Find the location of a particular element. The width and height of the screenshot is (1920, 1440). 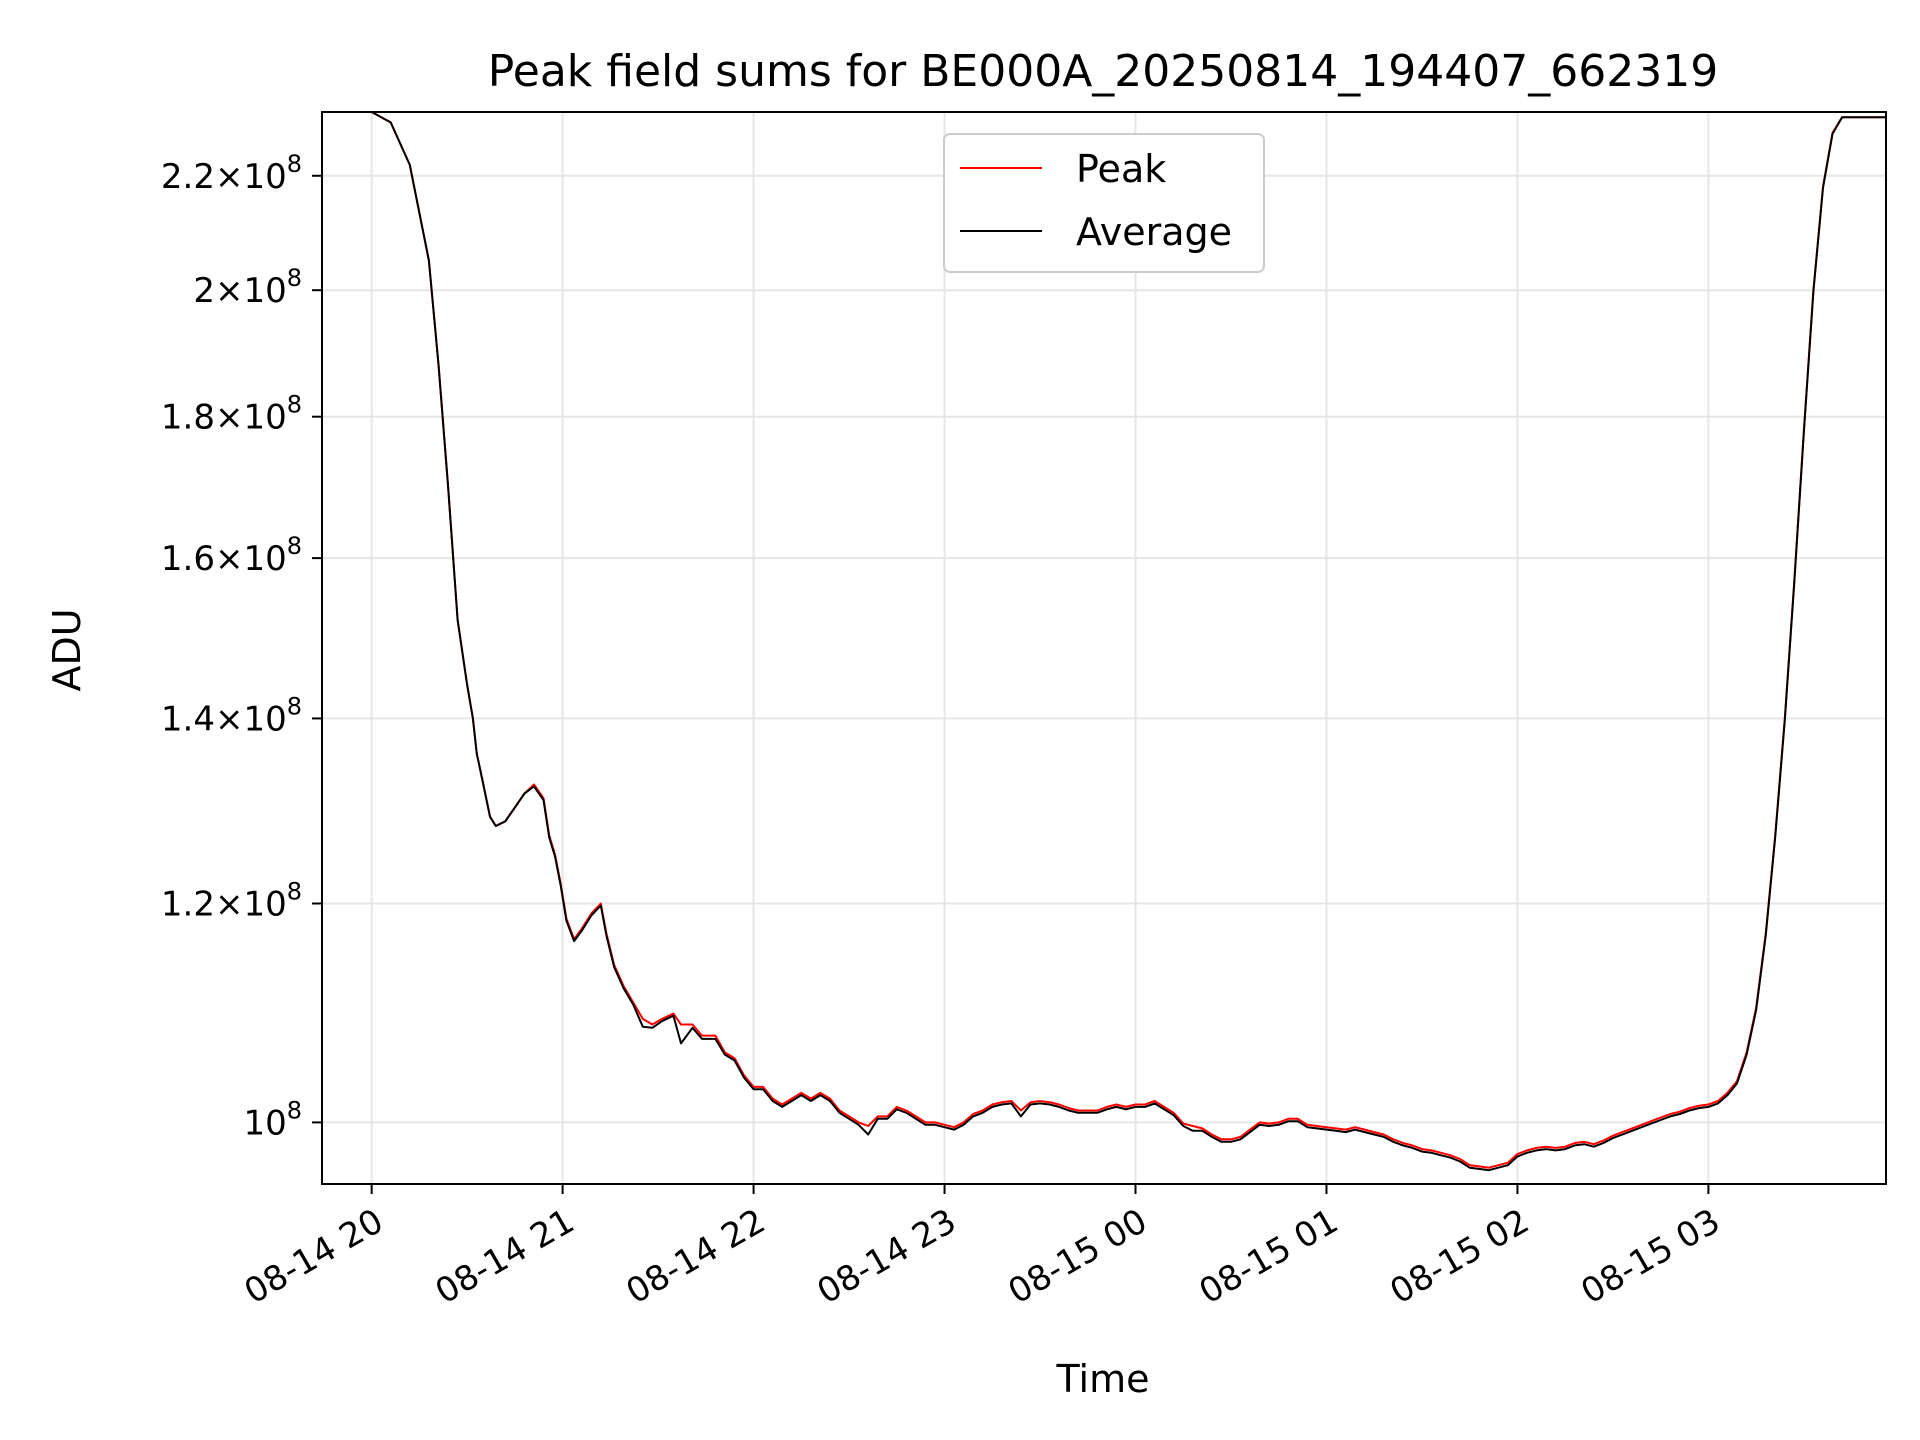

y-tick-label: 1.6×108 is located at coordinates (231, 555).